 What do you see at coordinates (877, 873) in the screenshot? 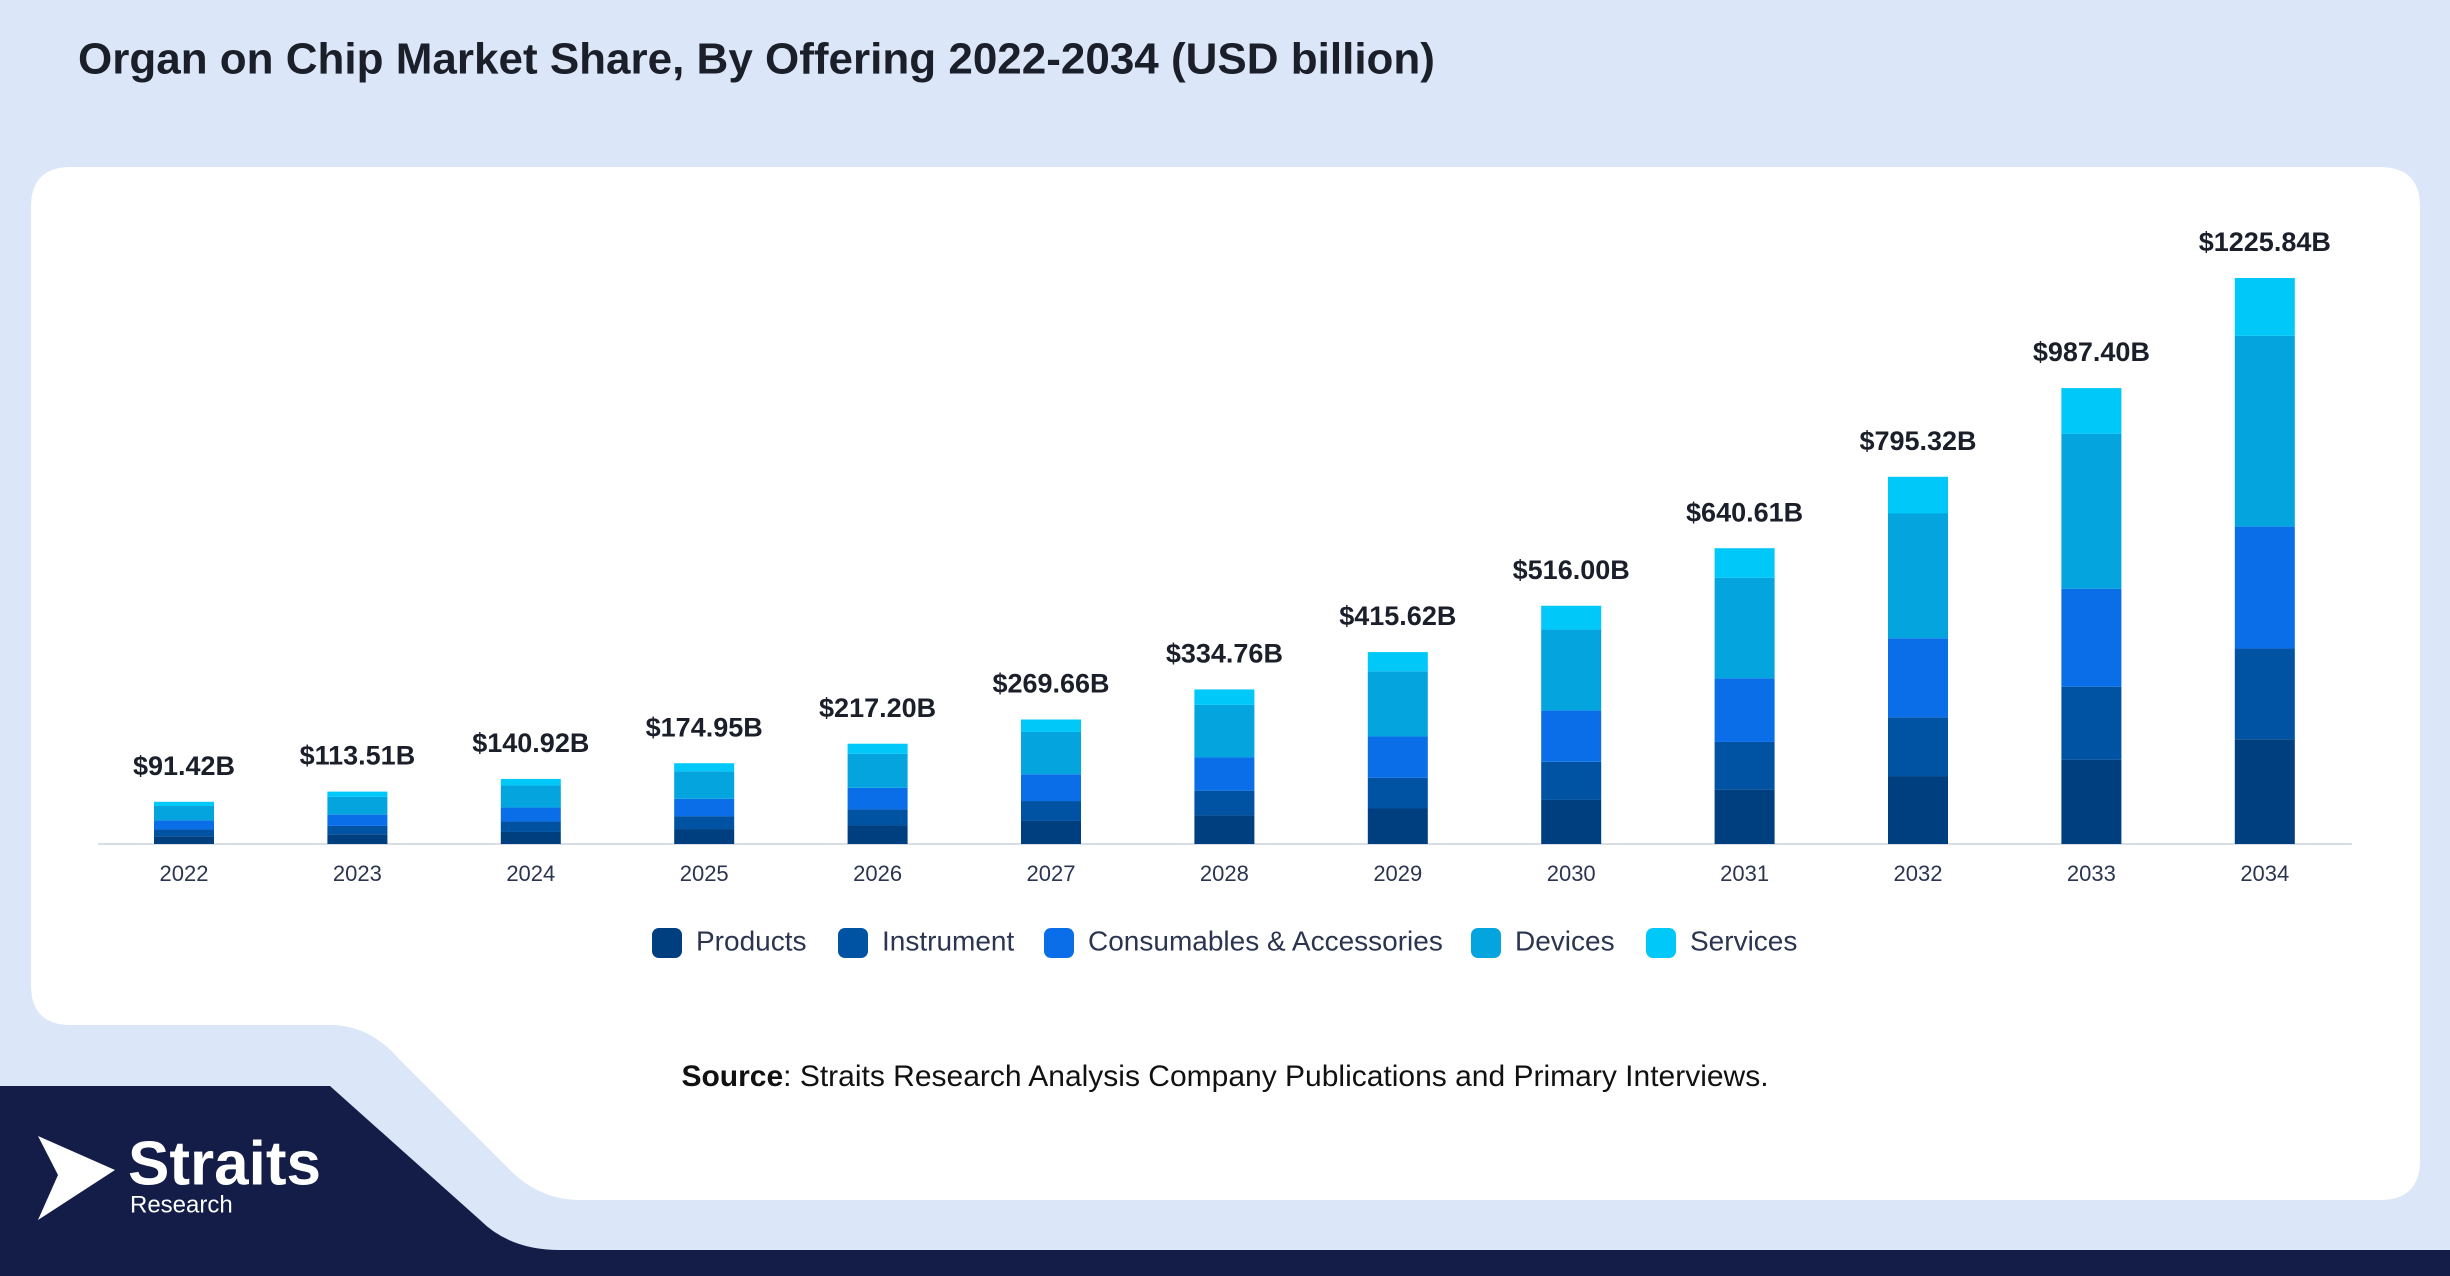
I see `x-tick-label: 2026` at bounding box center [877, 873].